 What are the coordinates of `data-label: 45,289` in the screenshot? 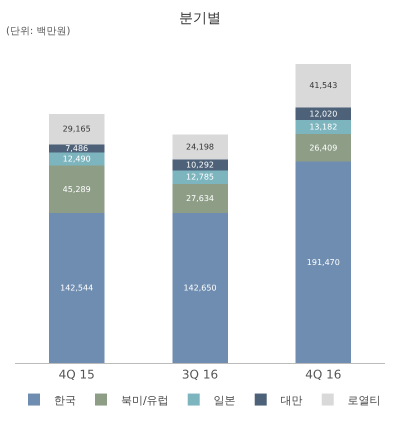 It's located at (76, 189).